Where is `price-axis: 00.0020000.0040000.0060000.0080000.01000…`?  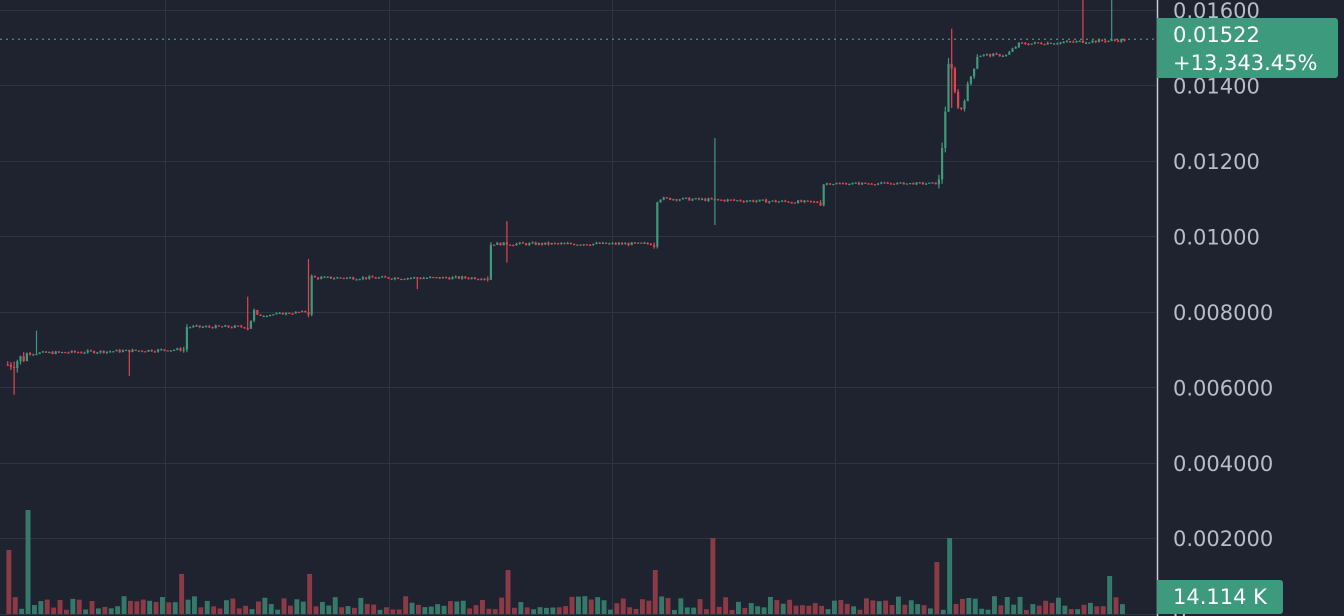 price-axis: 00.0020000.0040000.0060000.0080000.01000… is located at coordinates (1223, 308).